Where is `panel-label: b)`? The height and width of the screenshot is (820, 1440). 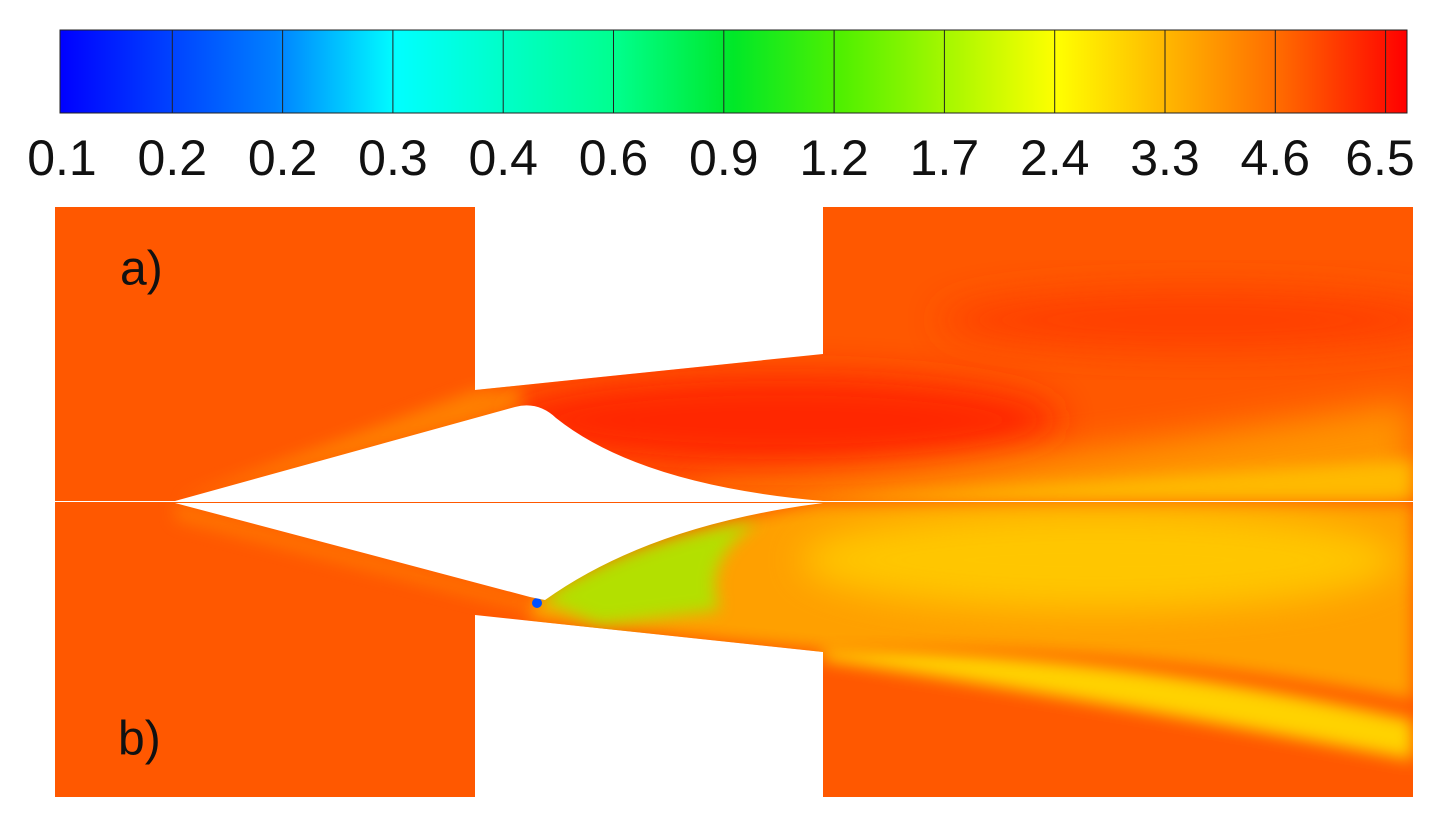
panel-label: b) is located at coordinates (139, 739).